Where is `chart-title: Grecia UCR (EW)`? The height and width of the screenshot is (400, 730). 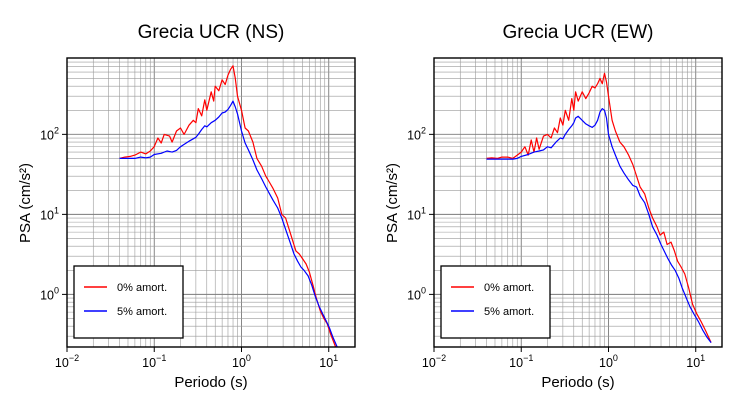 chart-title: Grecia UCR (EW) is located at coordinates (578, 32).